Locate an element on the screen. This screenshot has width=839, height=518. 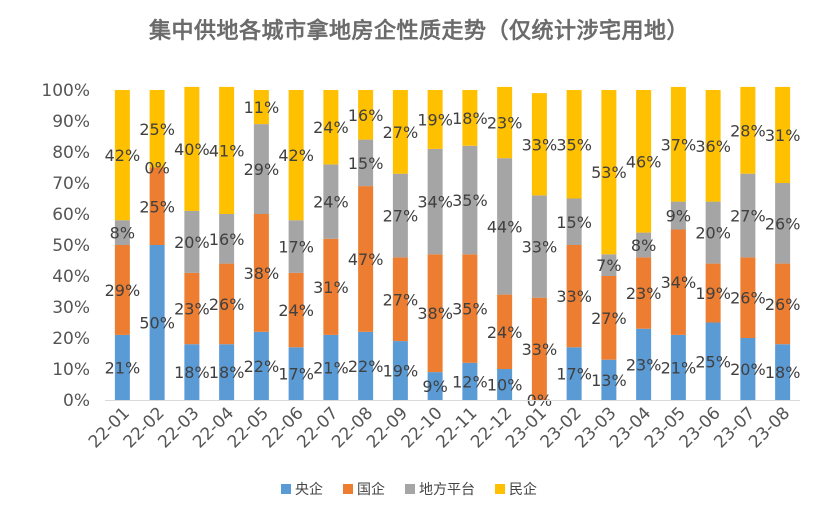
legend-label: 民企 is located at coordinates (523, 489).